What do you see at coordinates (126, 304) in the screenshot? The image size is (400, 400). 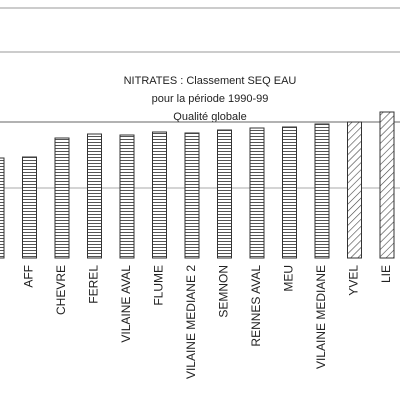 I see `x-tick-label: VILAINE AVAL` at bounding box center [126, 304].